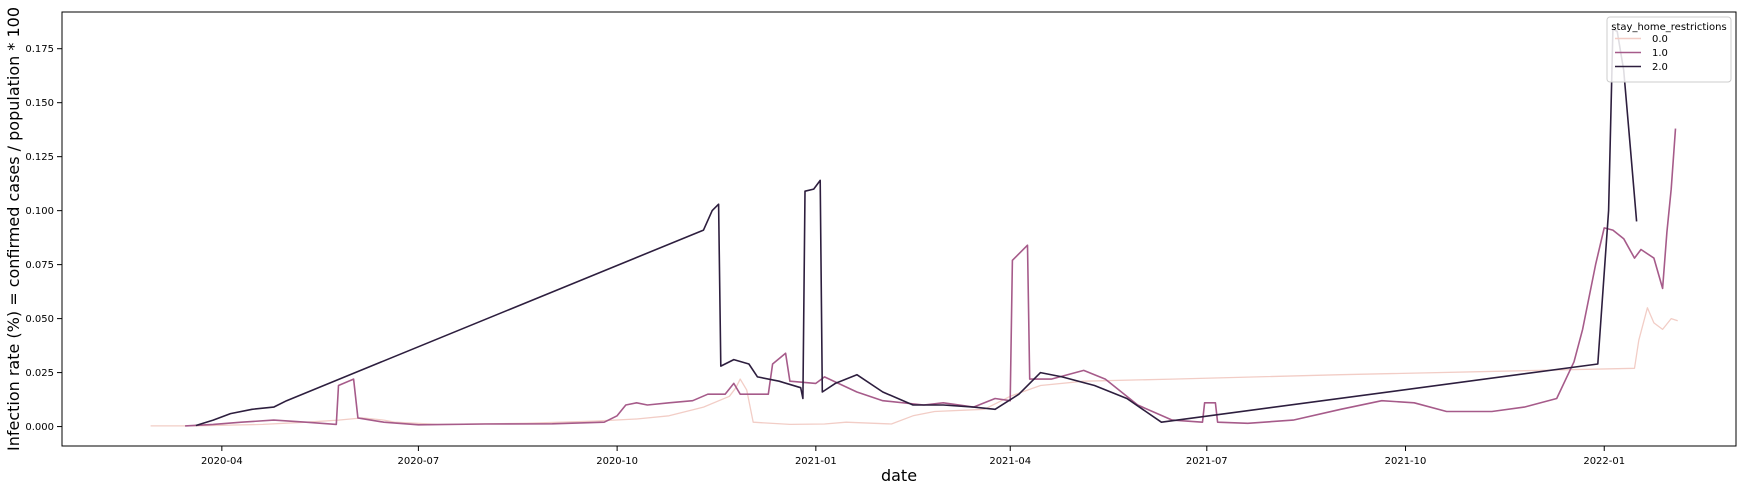 The width and height of the screenshot is (1743, 490). I want to click on y-tick-label: 0.000, so click(39, 427).